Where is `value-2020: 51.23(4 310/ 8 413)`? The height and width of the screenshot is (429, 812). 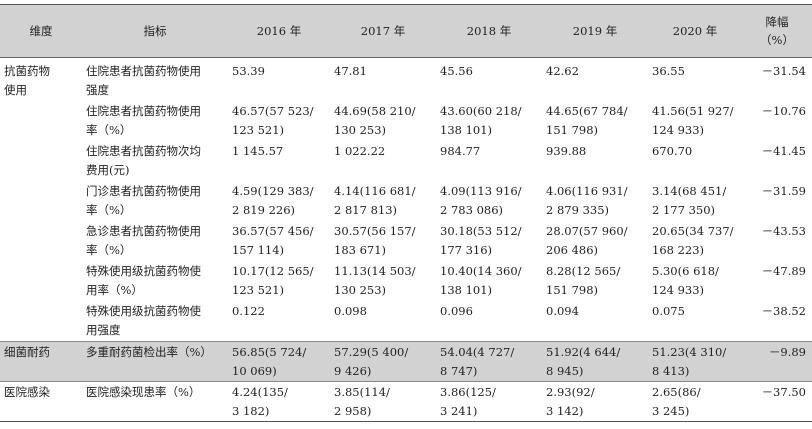 value-2020: 51.23(4 310/ 8 413) is located at coordinates (695, 361).